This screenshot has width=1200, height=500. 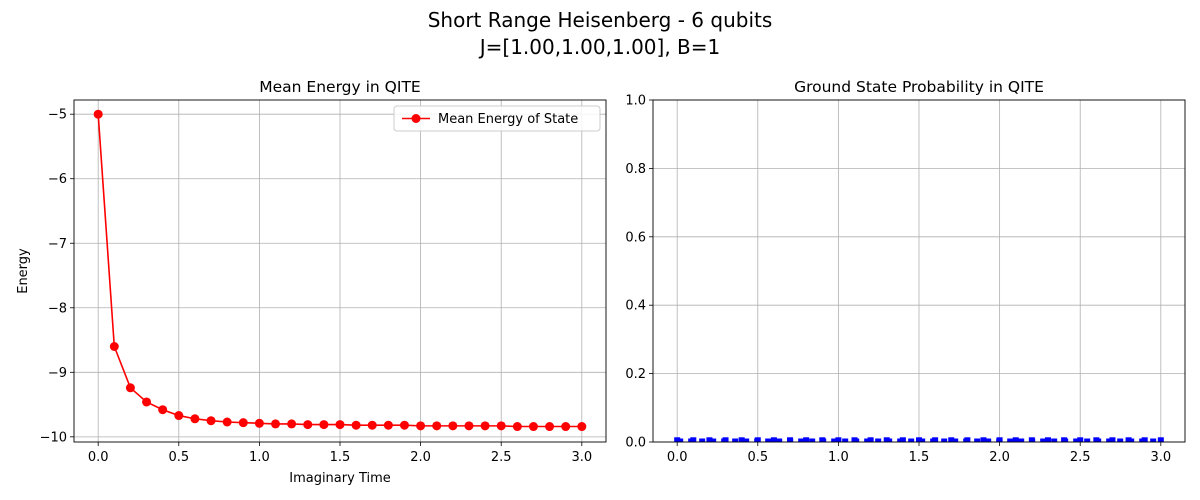 What do you see at coordinates (57, 308) in the screenshot?
I see `y-tick-label: −8` at bounding box center [57, 308].